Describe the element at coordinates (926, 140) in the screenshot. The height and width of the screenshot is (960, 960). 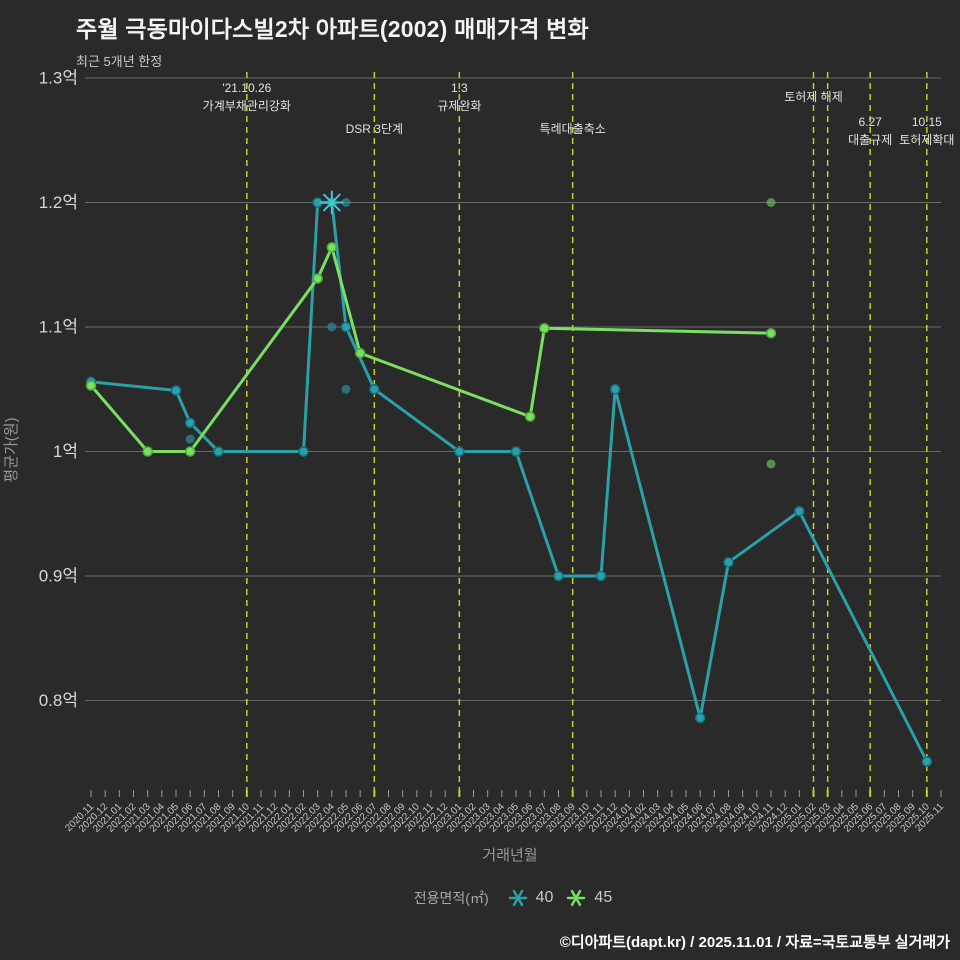
I see `event-label: 토허제확대` at that location.